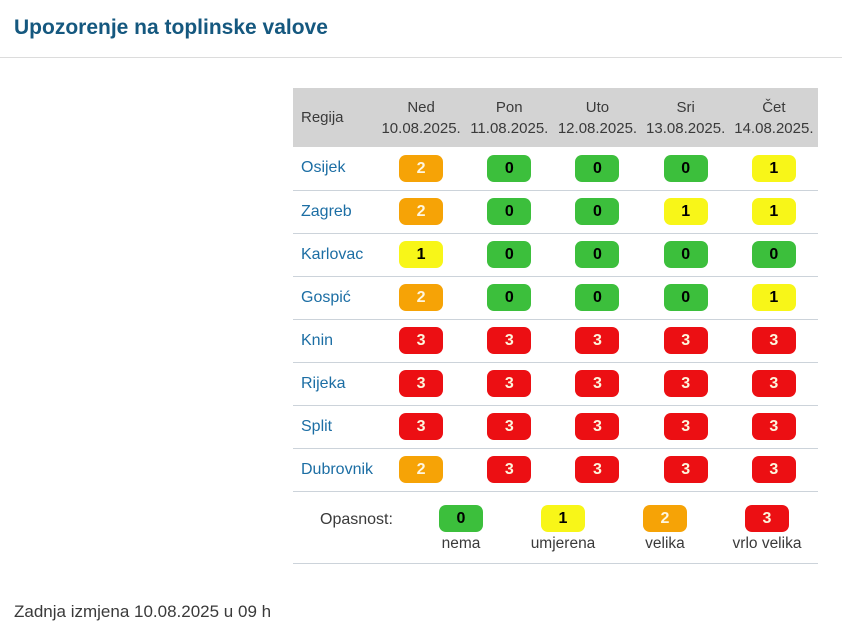 The height and width of the screenshot is (640, 842). What do you see at coordinates (774, 128) in the screenshot?
I see `day-date: 14.08.2025.` at bounding box center [774, 128].